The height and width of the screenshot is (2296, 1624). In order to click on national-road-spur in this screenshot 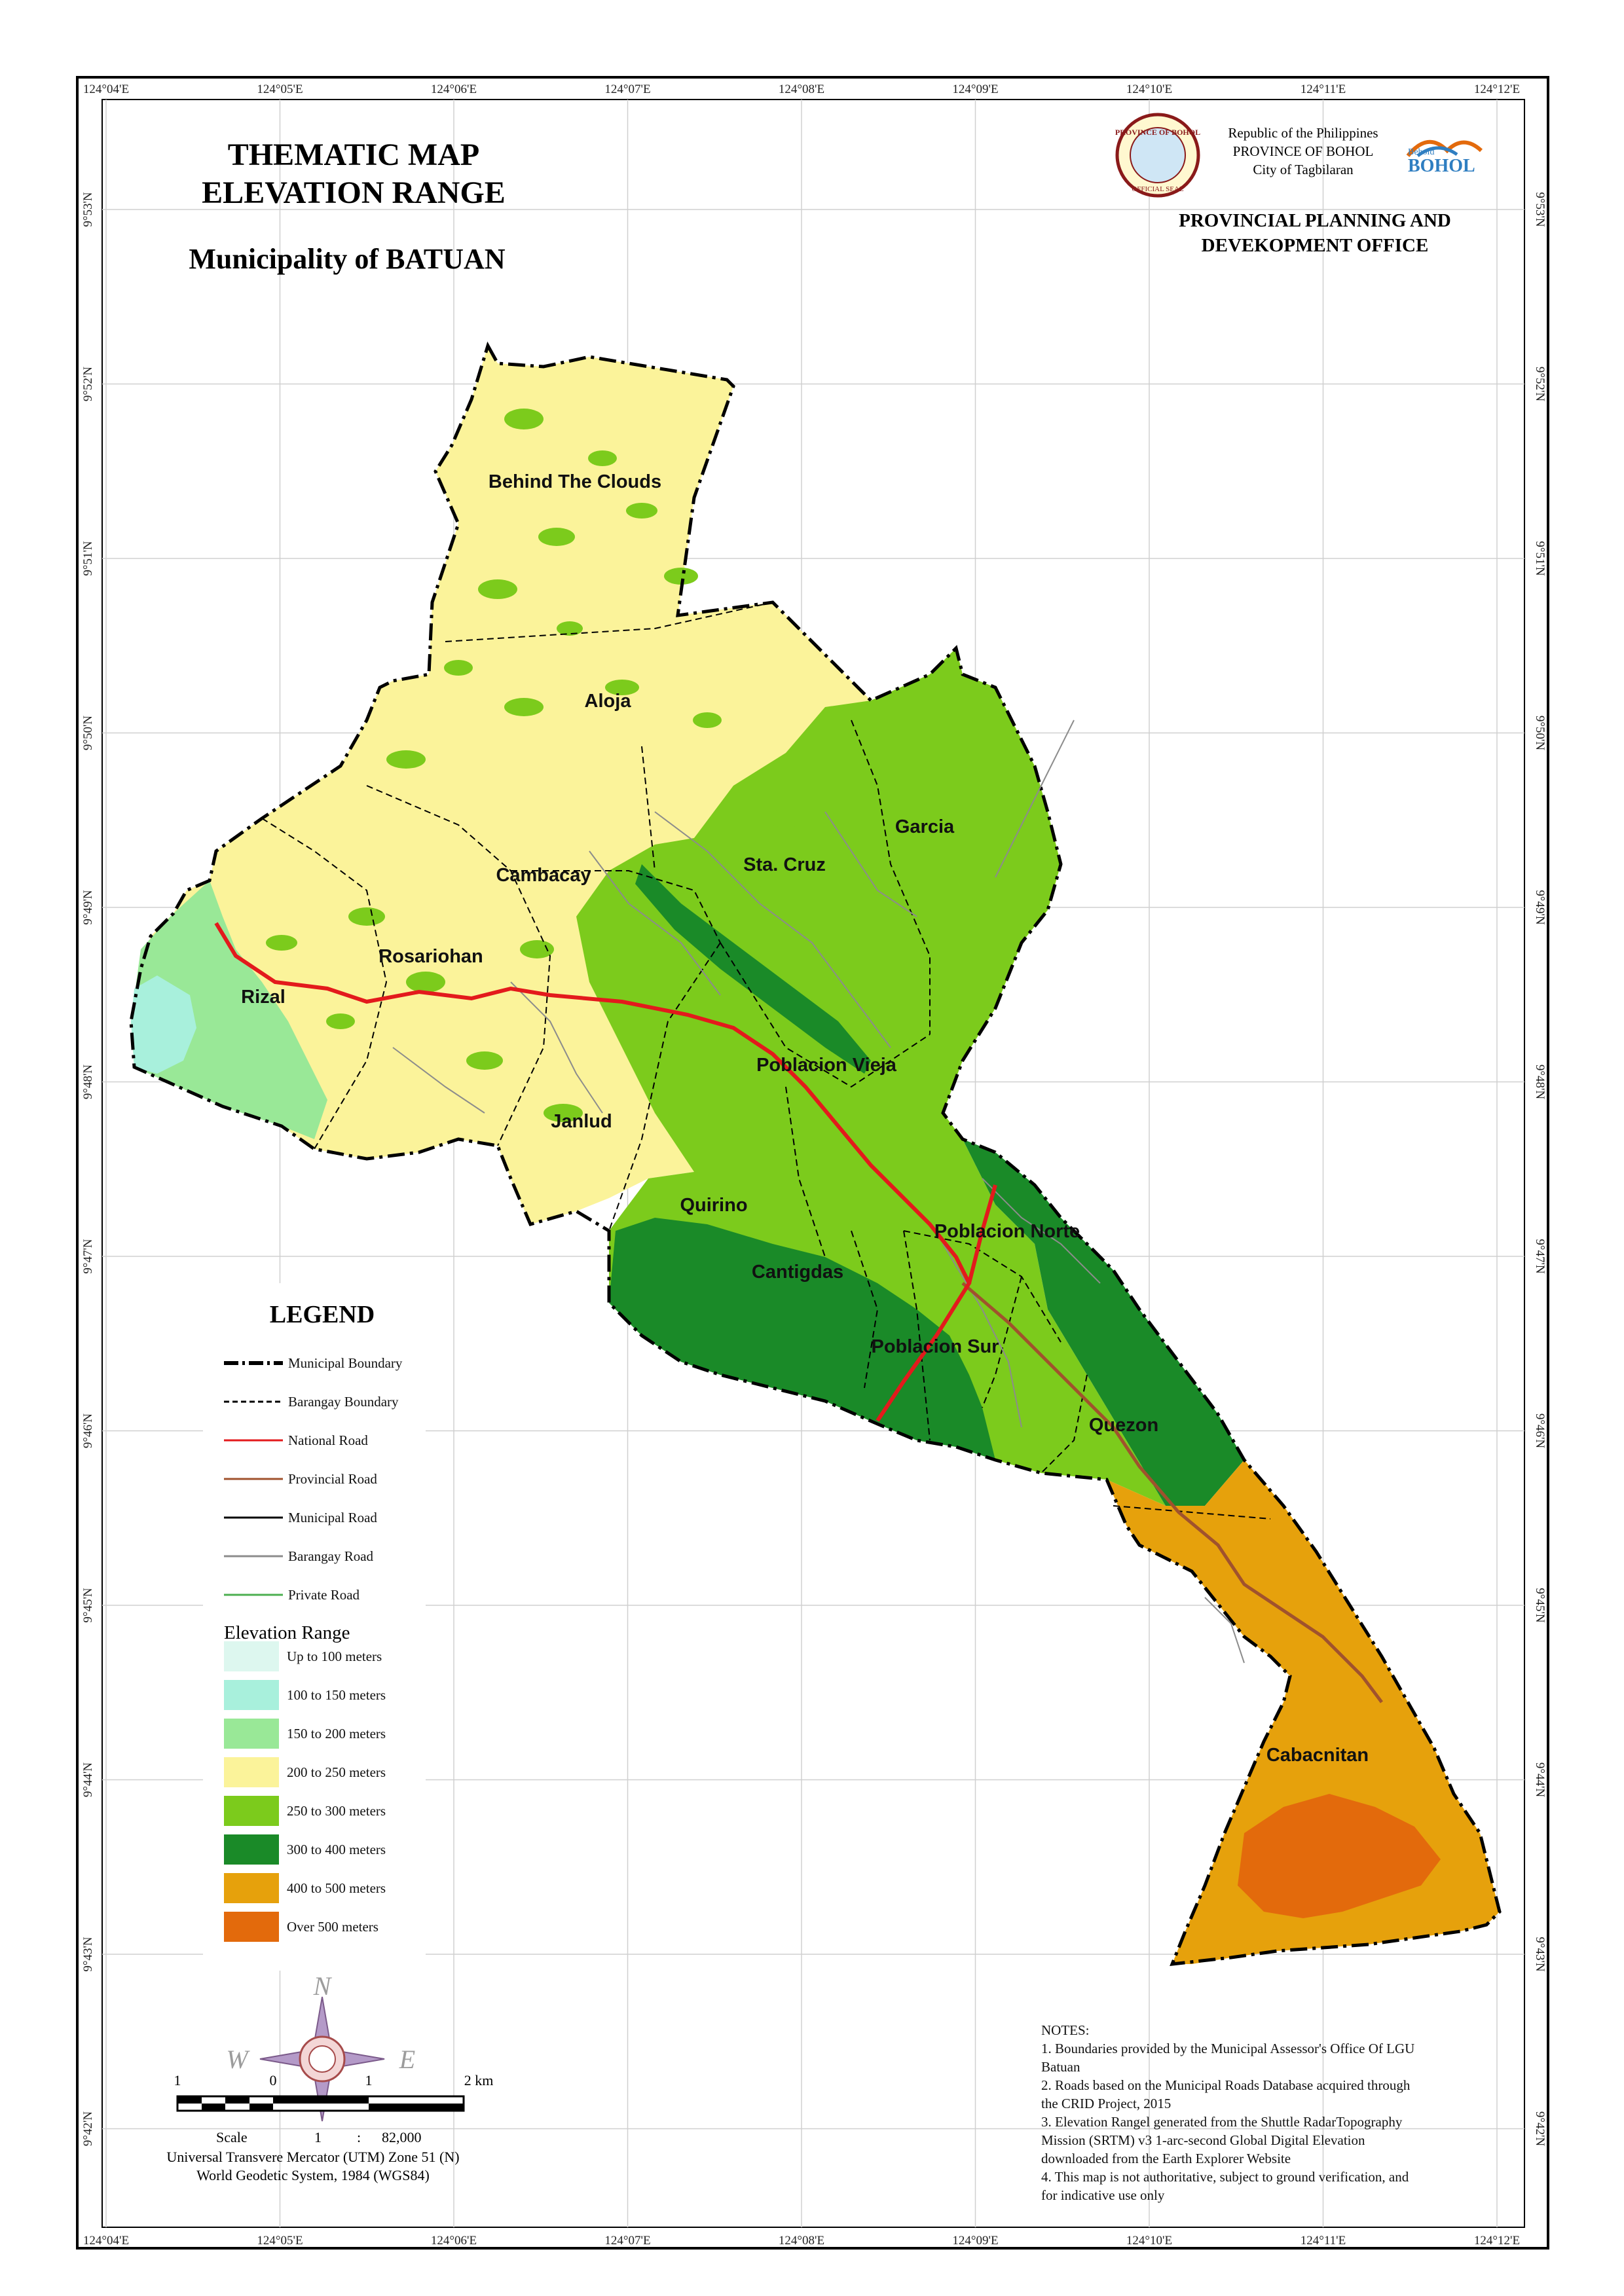, I will do `click(982, 1234)`.